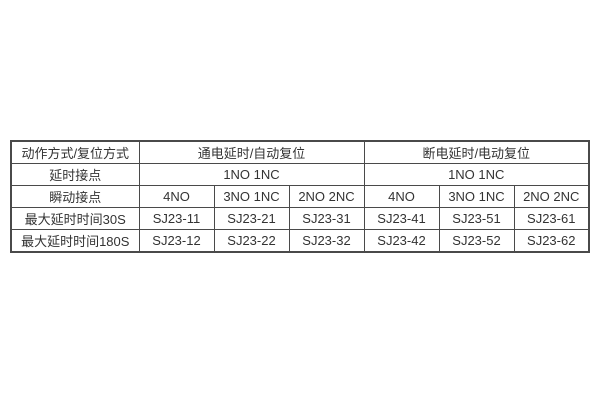 Image resolution: width=600 pixels, height=400 pixels. I want to click on model-cell: SJ23-32, so click(326, 241).